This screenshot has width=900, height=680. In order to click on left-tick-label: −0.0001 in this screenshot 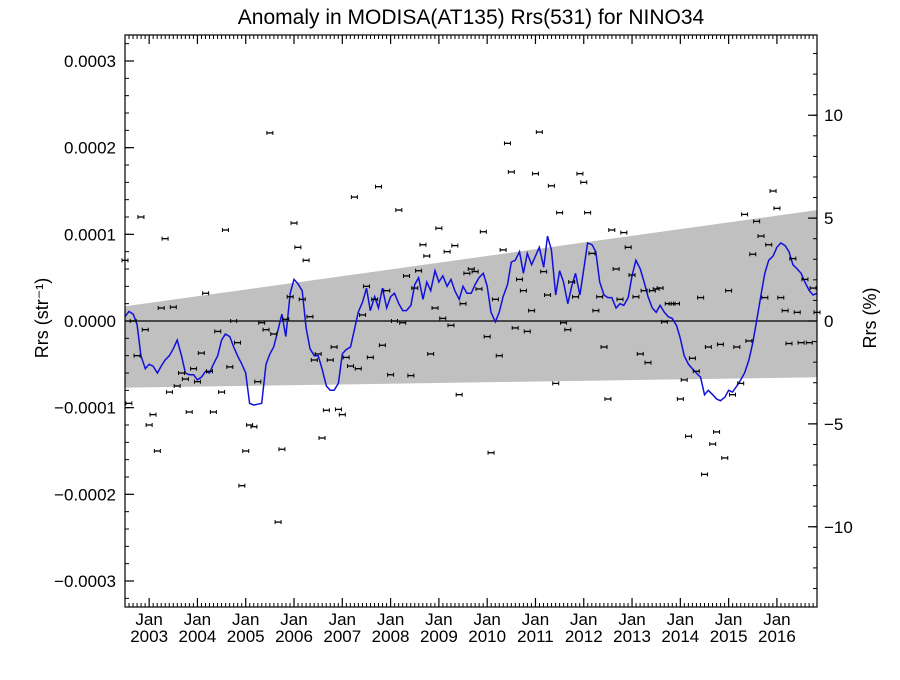, I will do `click(85, 408)`.